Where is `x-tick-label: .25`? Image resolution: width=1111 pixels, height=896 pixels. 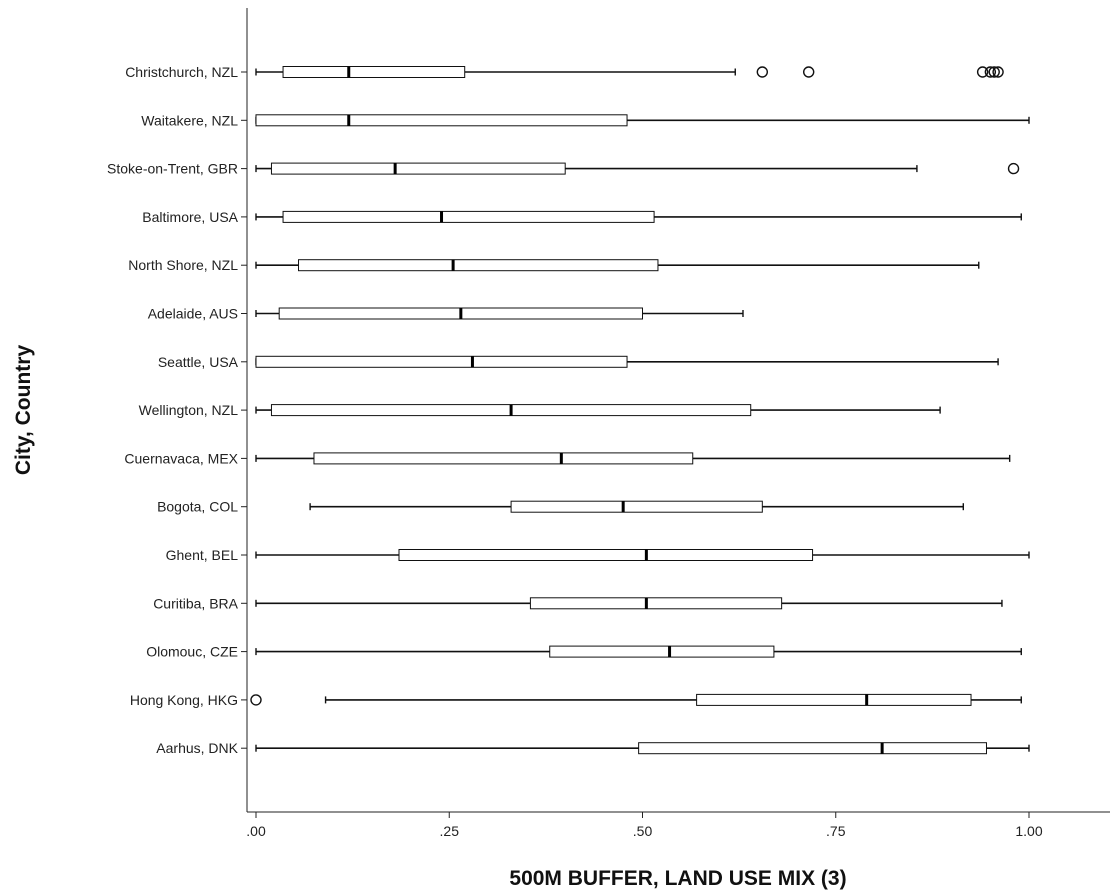 x-tick-label: .25 is located at coordinates (450, 831).